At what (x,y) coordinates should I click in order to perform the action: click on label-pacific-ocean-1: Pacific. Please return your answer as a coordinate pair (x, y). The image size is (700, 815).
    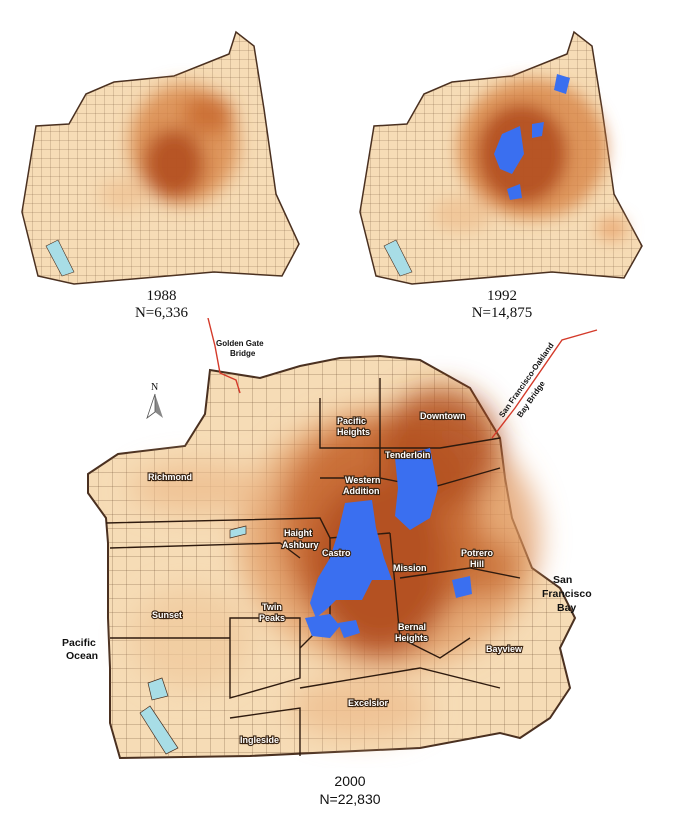
    Looking at the image, I should click on (79, 643).